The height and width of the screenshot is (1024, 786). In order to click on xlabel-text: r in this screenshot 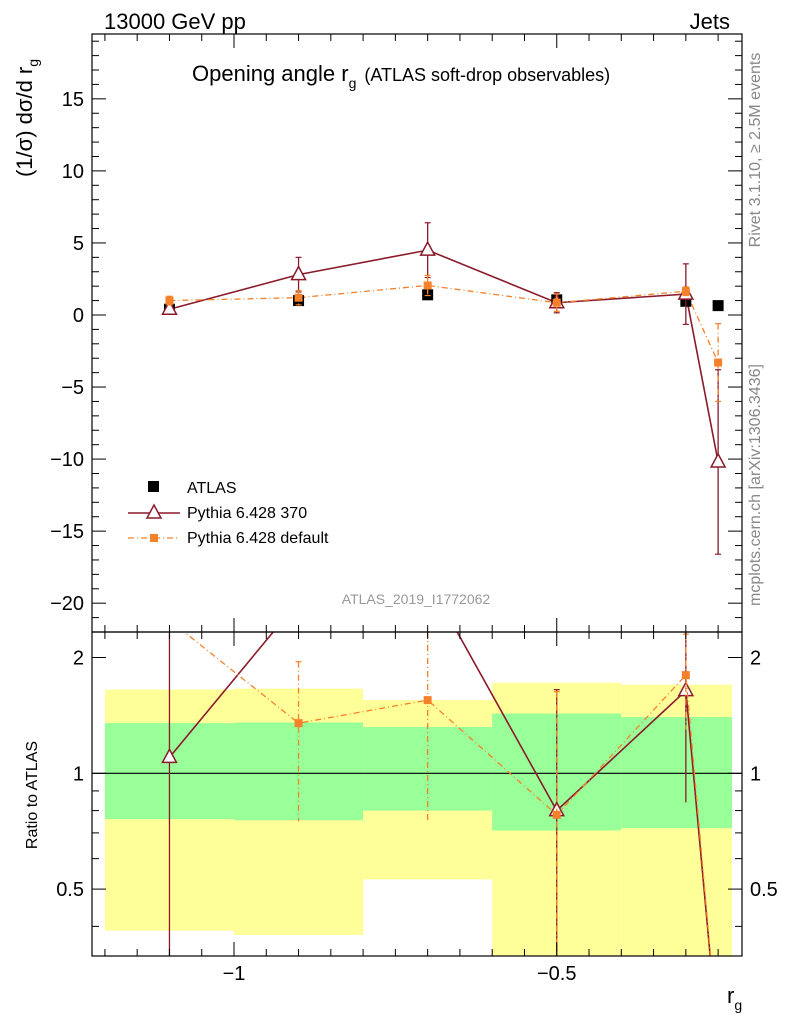, I will do `click(730, 995)`.